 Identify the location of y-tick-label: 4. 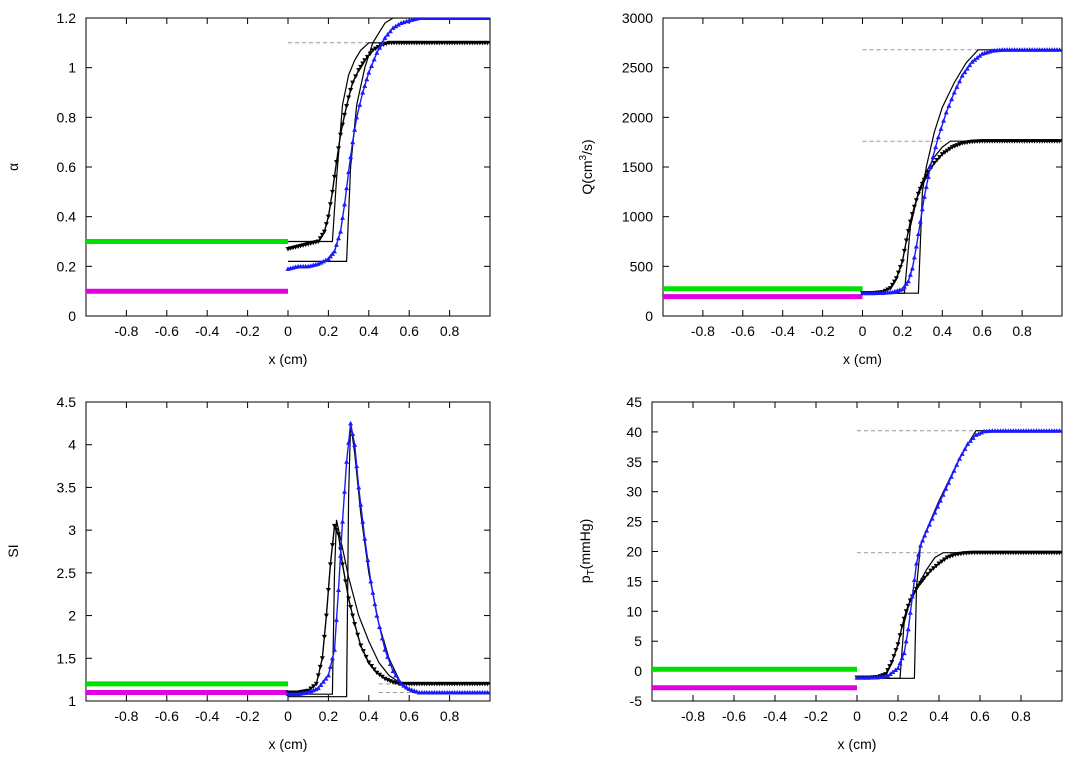
(72, 445).